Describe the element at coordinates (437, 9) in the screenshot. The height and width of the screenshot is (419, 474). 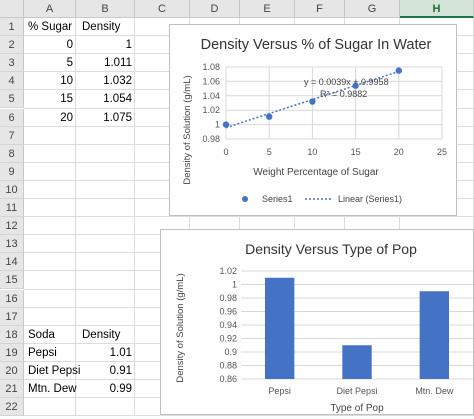
I see `column-header-h: H` at that location.